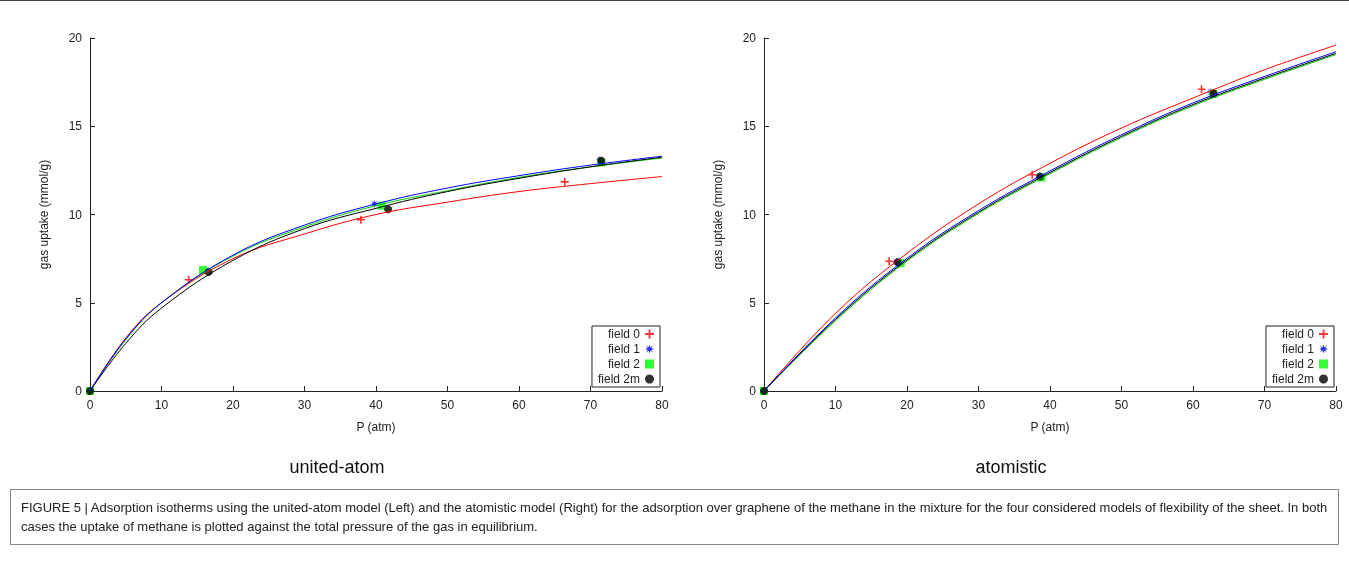 The image size is (1349, 579). What do you see at coordinates (674, 517) in the screenshot?
I see `caption: FIGURE 5 | Adsorption isotherms using the united-atom model (Left) and the atomistic model (Right) for the adsorption over graphene of the methane in the mixture for the four considered models of flexibility of the sheet. In both cases the uptake of methane is plotted against the total pressure of the gas in equilibrium.` at bounding box center [674, 517].